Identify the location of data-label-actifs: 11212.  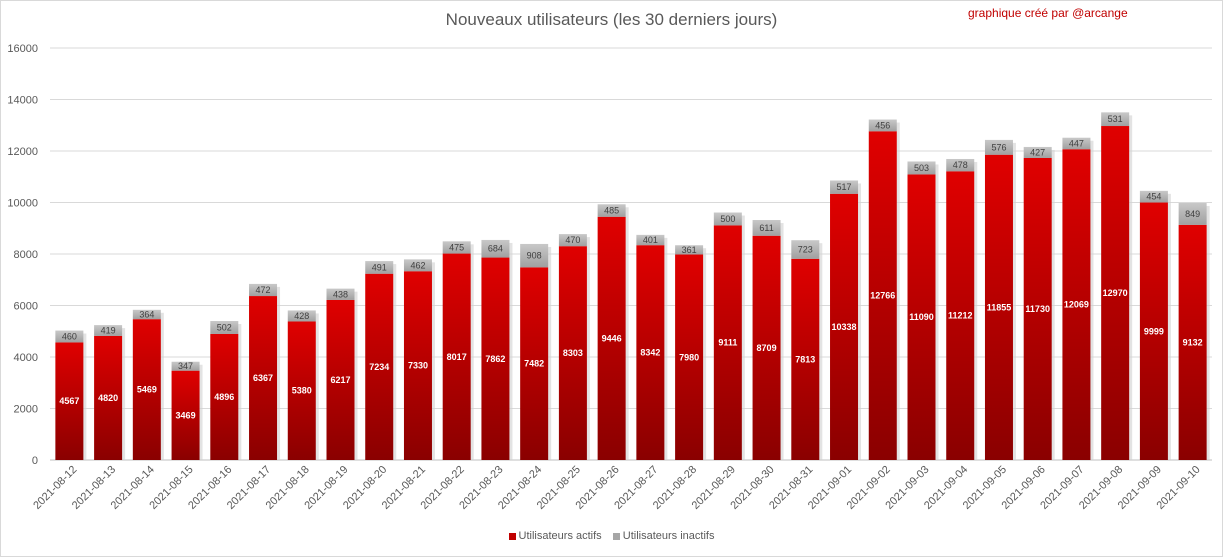
(960, 316).